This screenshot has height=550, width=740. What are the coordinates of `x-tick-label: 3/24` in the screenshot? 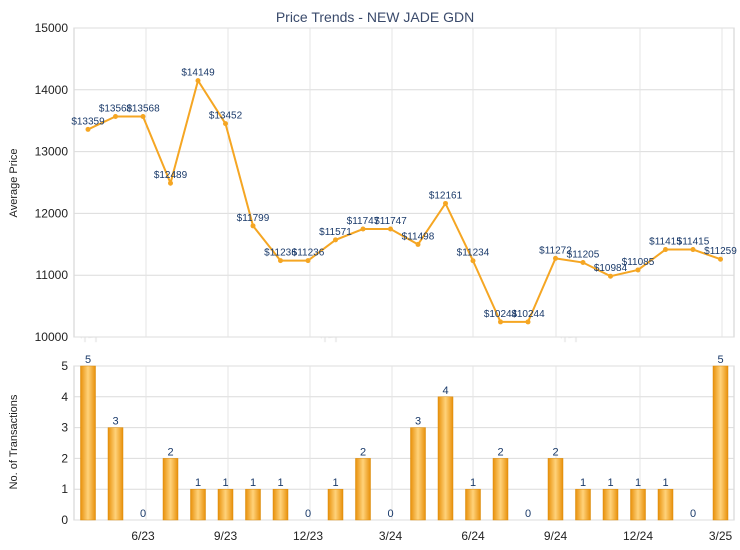 It's located at (391, 536).